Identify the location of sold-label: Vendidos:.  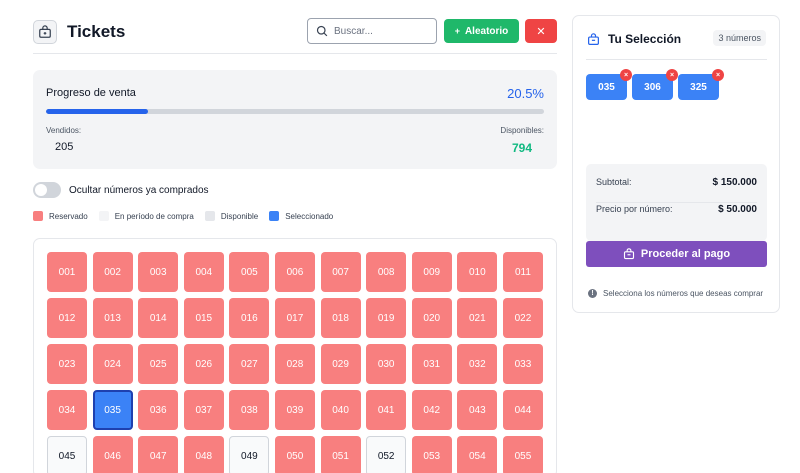
(64, 130).